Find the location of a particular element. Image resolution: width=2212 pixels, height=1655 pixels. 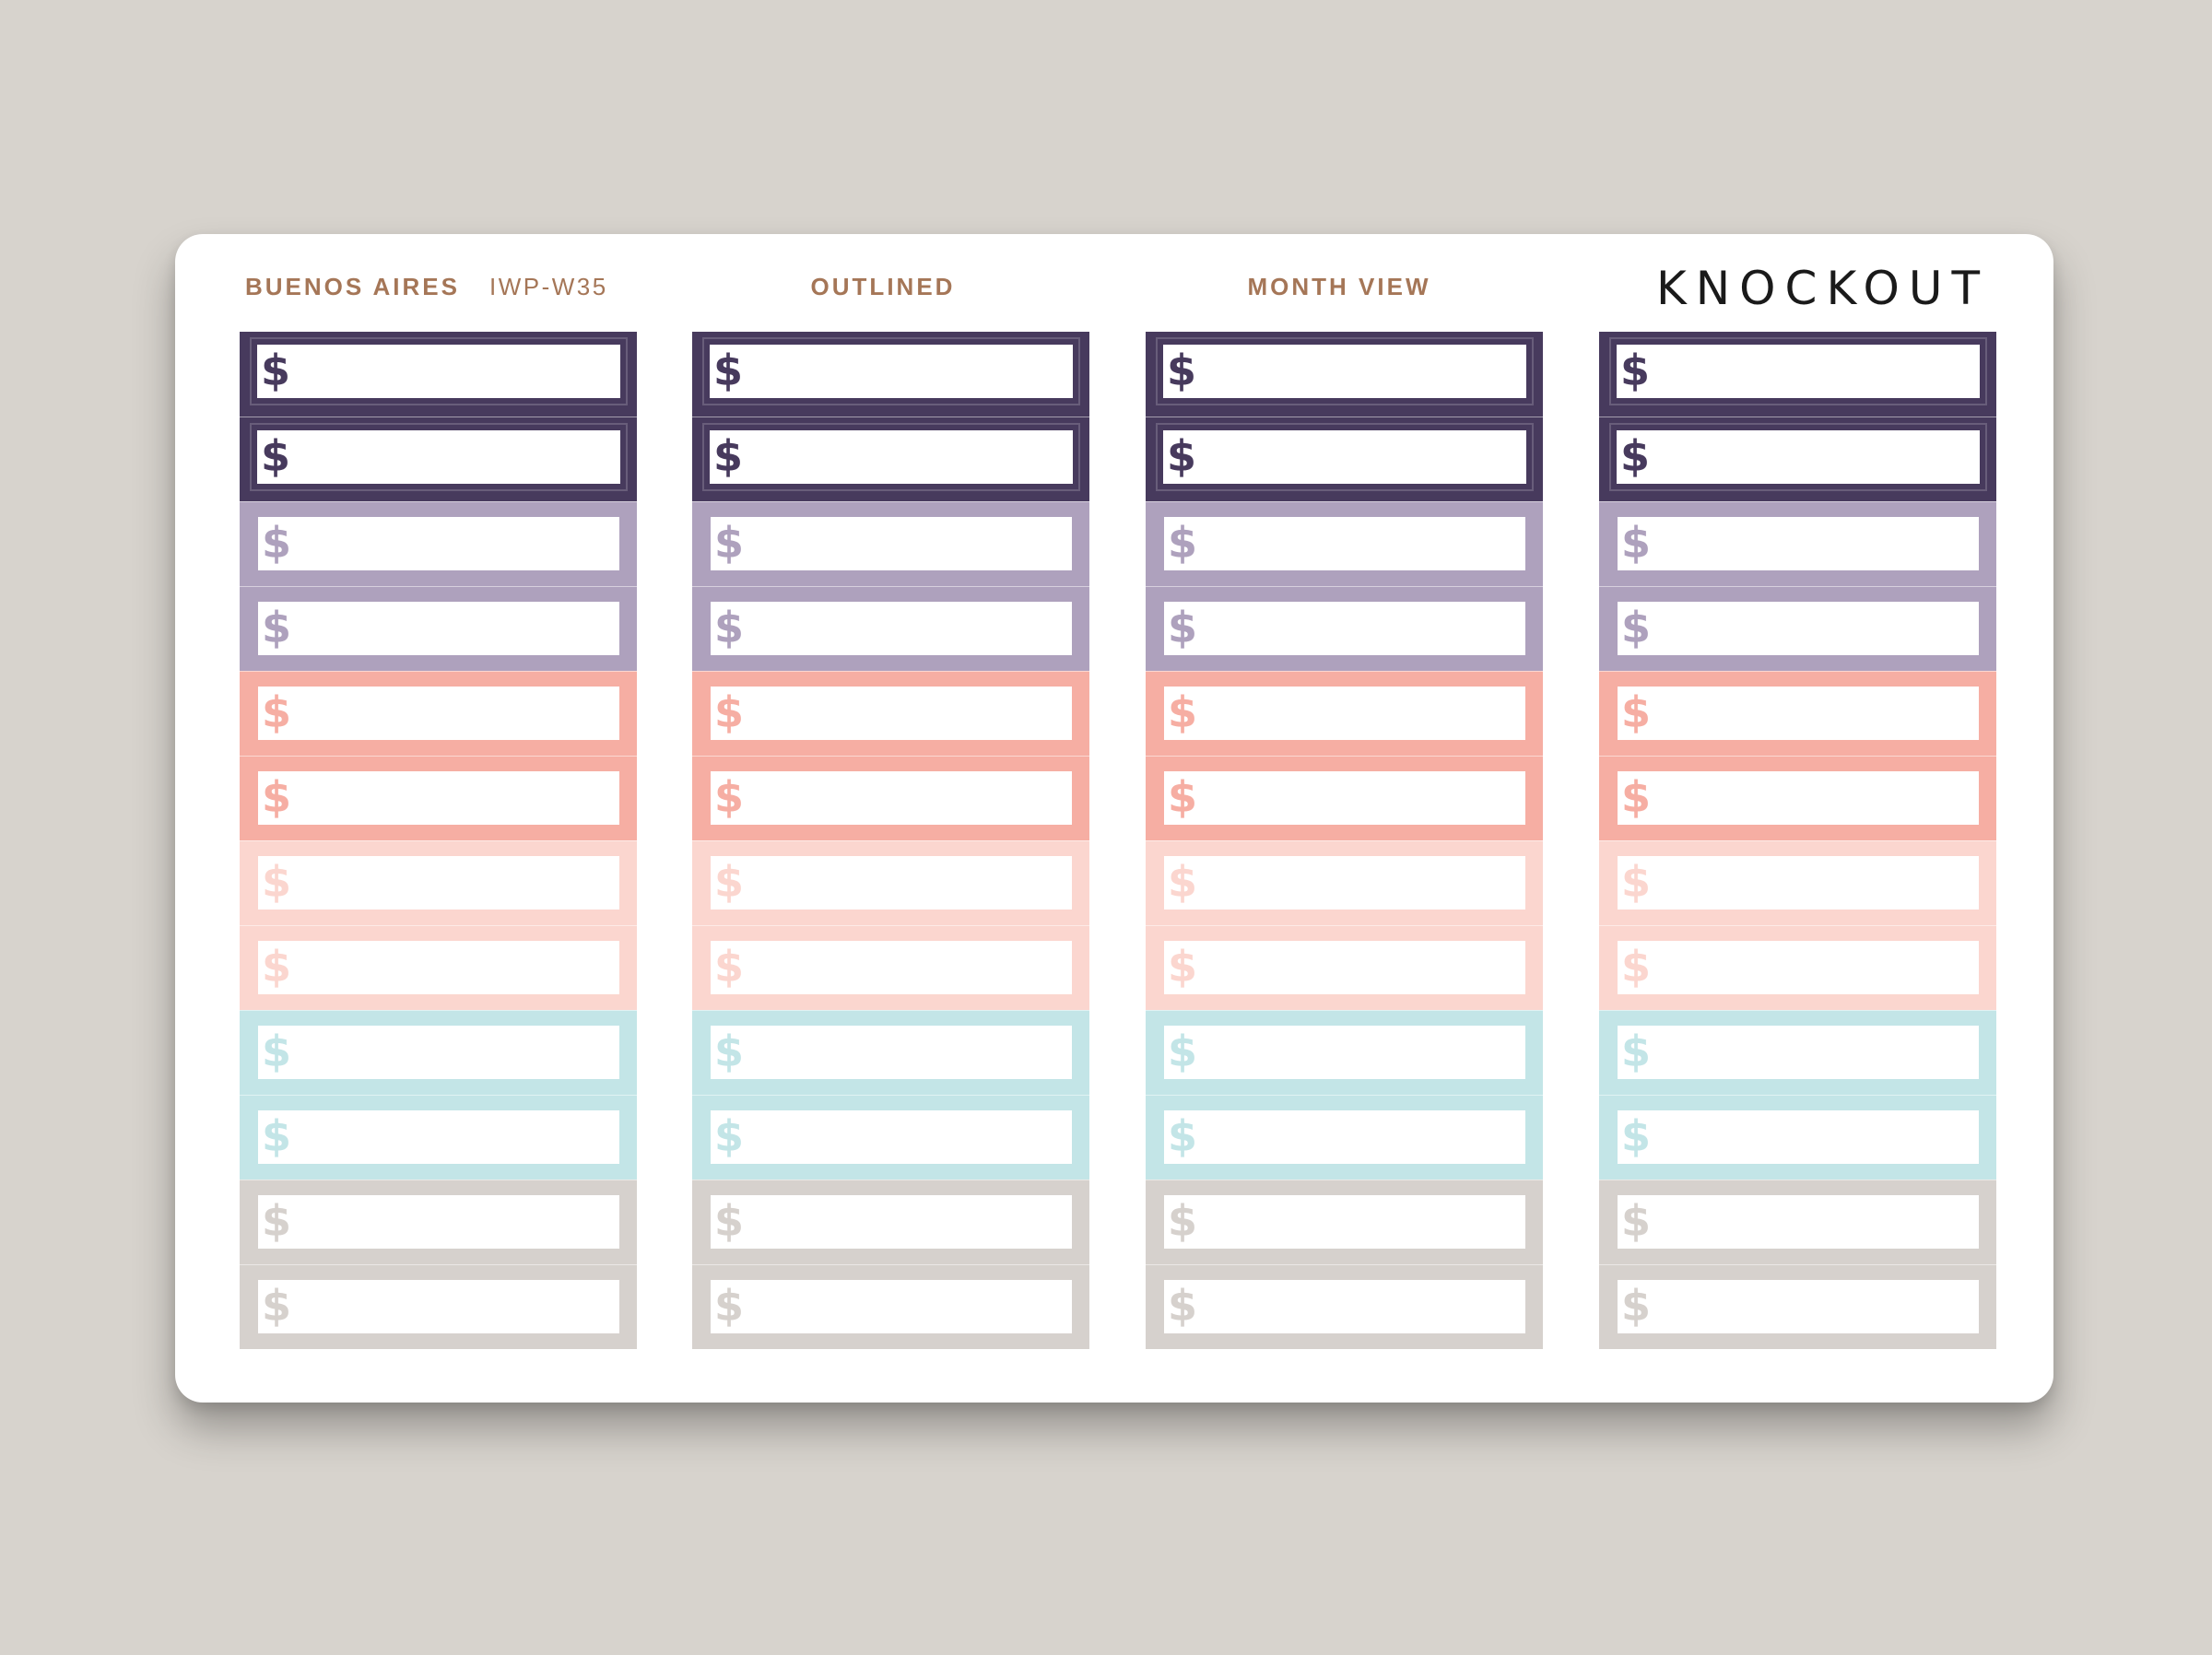

collection-name: BUENOS AIRES is located at coordinates (352, 286).